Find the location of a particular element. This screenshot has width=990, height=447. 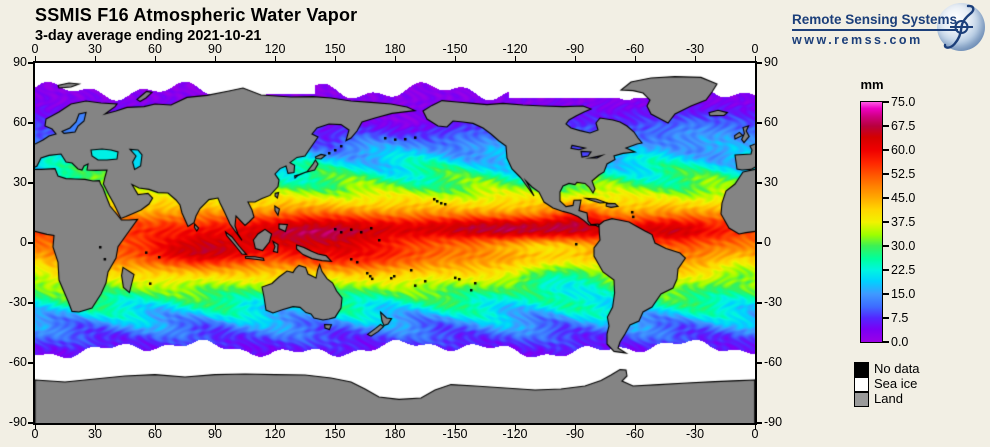

lon-label-bottom: 120 is located at coordinates (275, 434).